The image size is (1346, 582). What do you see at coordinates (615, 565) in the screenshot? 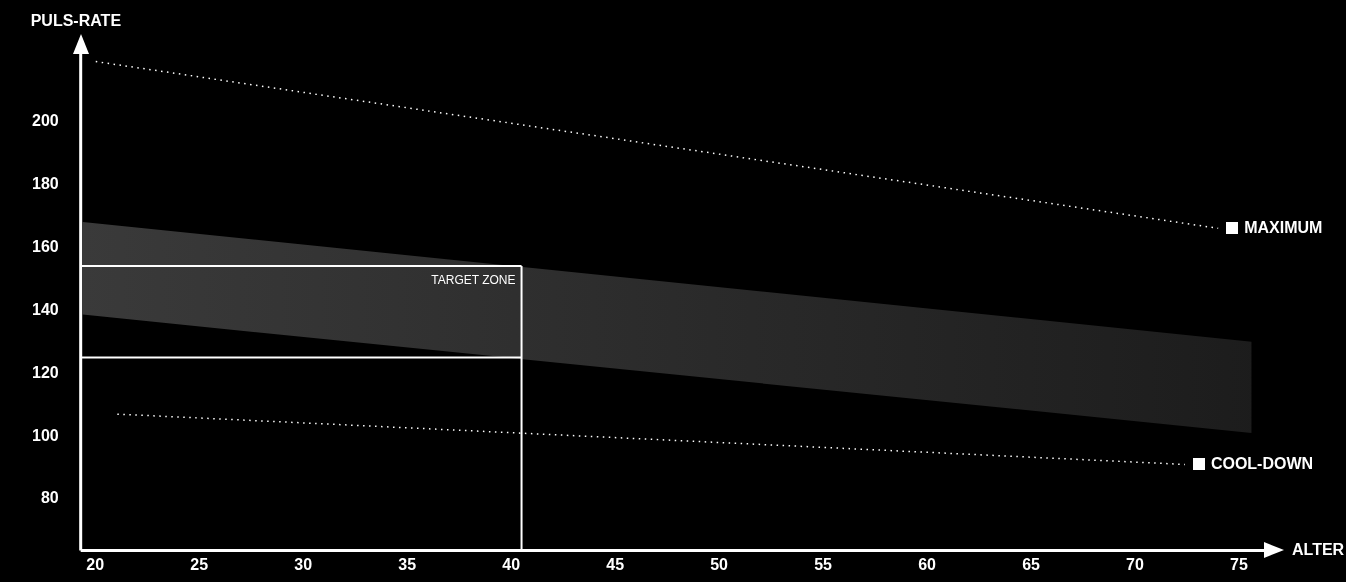
I see `x-tick-label: 45` at bounding box center [615, 565].